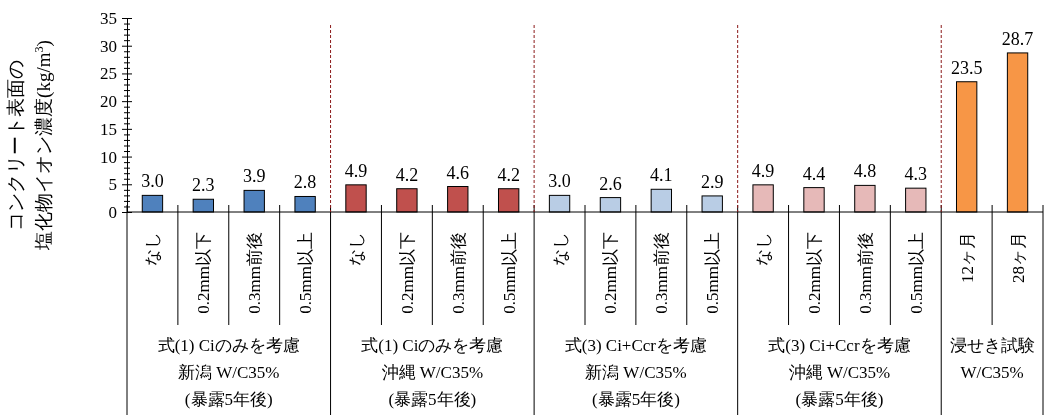 The image size is (1051, 415). What do you see at coordinates (865, 171) in the screenshot?
I see `data-label: 4.8` at bounding box center [865, 171].